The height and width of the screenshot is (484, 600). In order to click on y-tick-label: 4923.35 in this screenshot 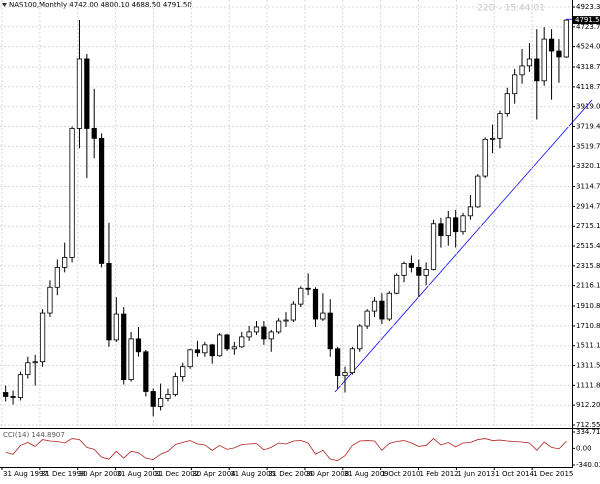, I will do `click(588, 7)`.